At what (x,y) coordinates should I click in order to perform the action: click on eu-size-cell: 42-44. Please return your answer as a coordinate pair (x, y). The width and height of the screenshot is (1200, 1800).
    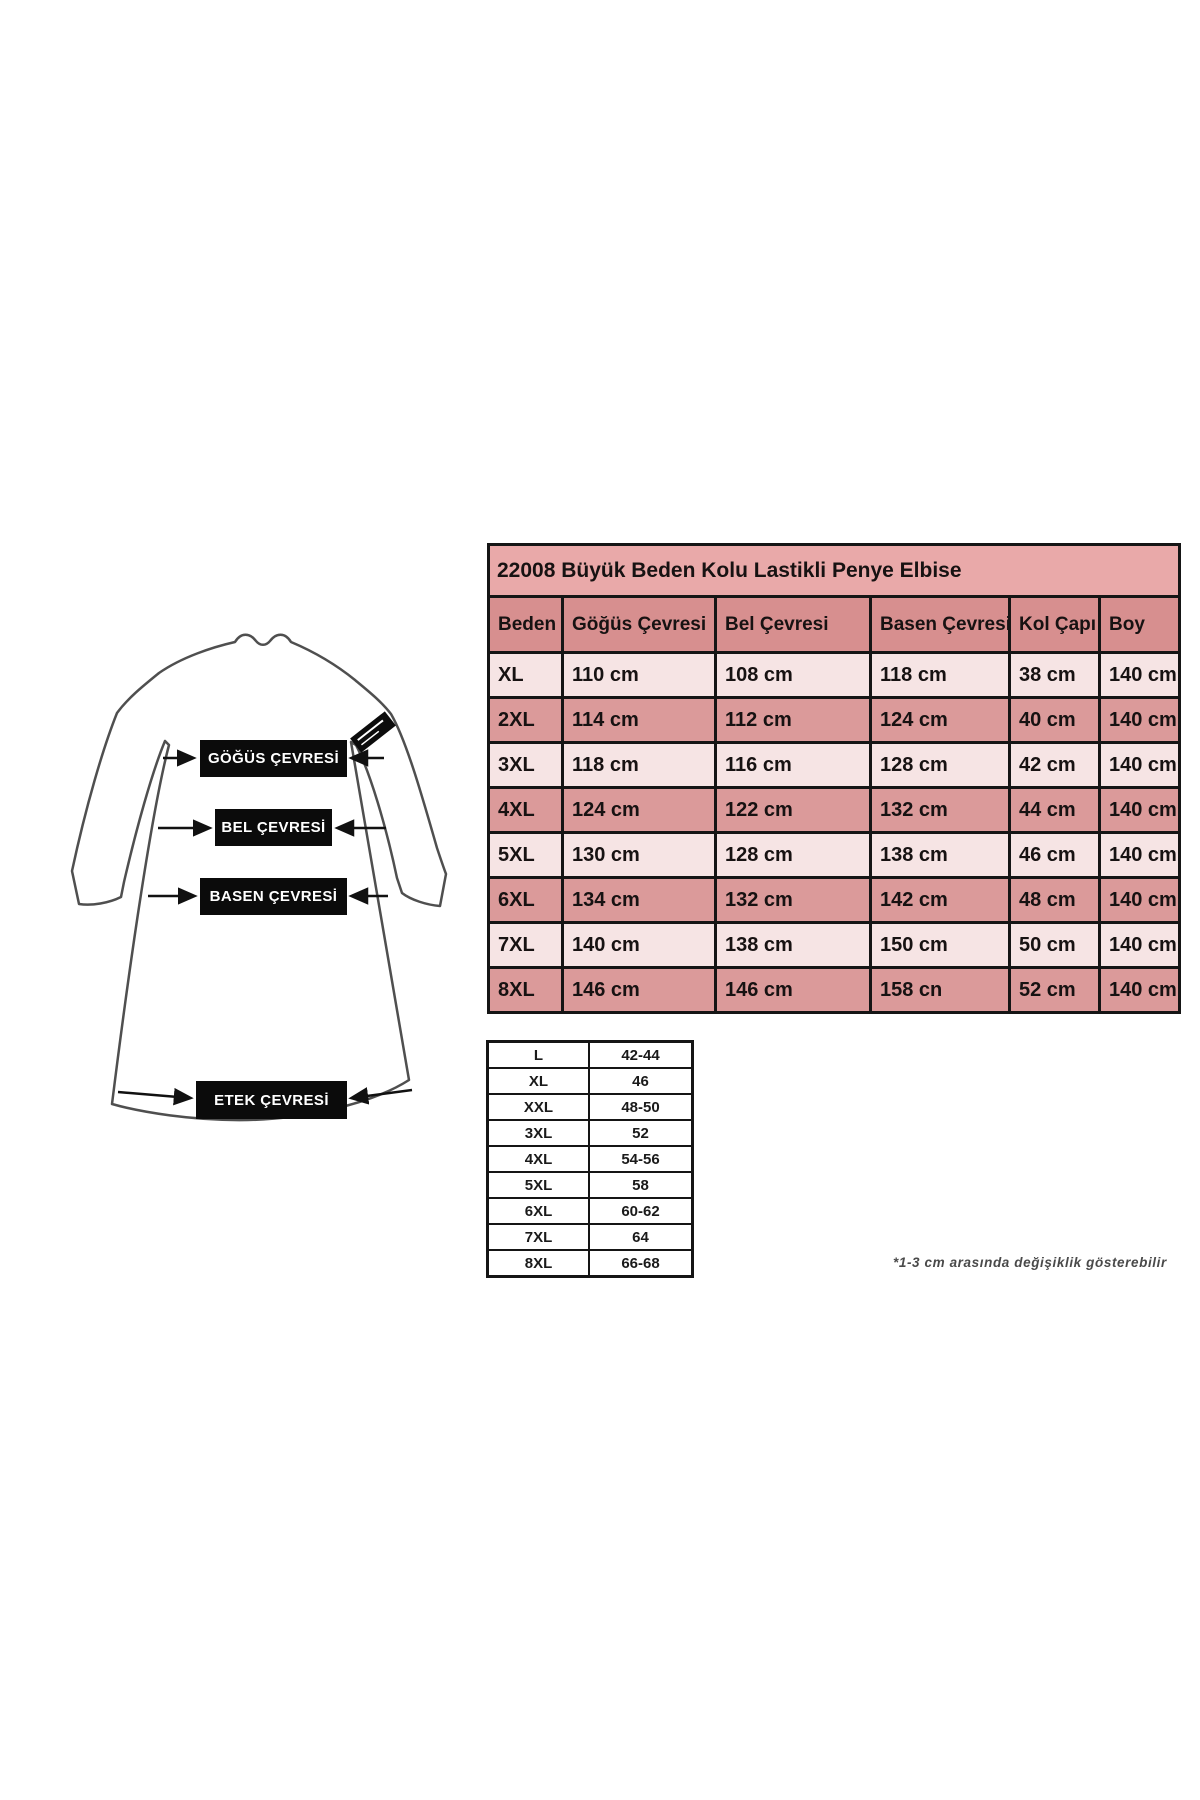
    Looking at the image, I should click on (641, 1054).